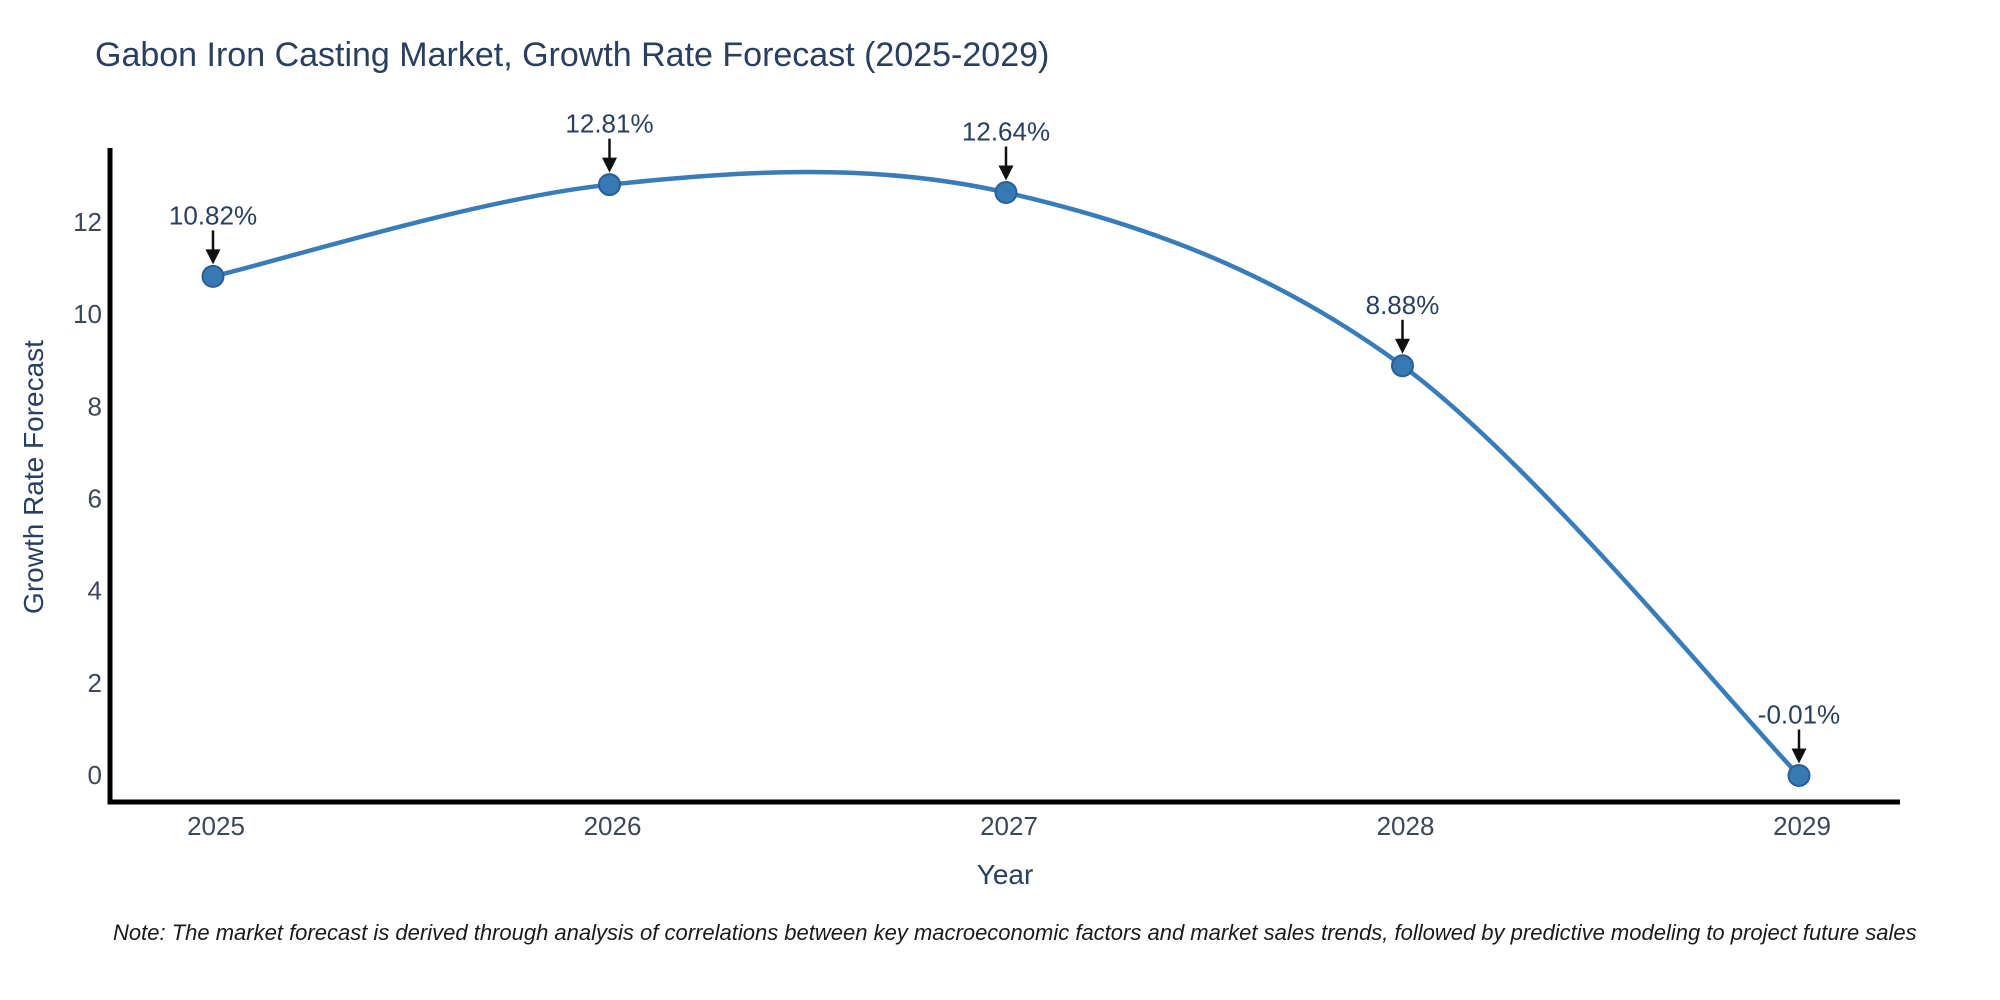 The image size is (2000, 1000). Describe the element at coordinates (1005, 874) in the screenshot. I see `x-axis-label: Year` at that location.